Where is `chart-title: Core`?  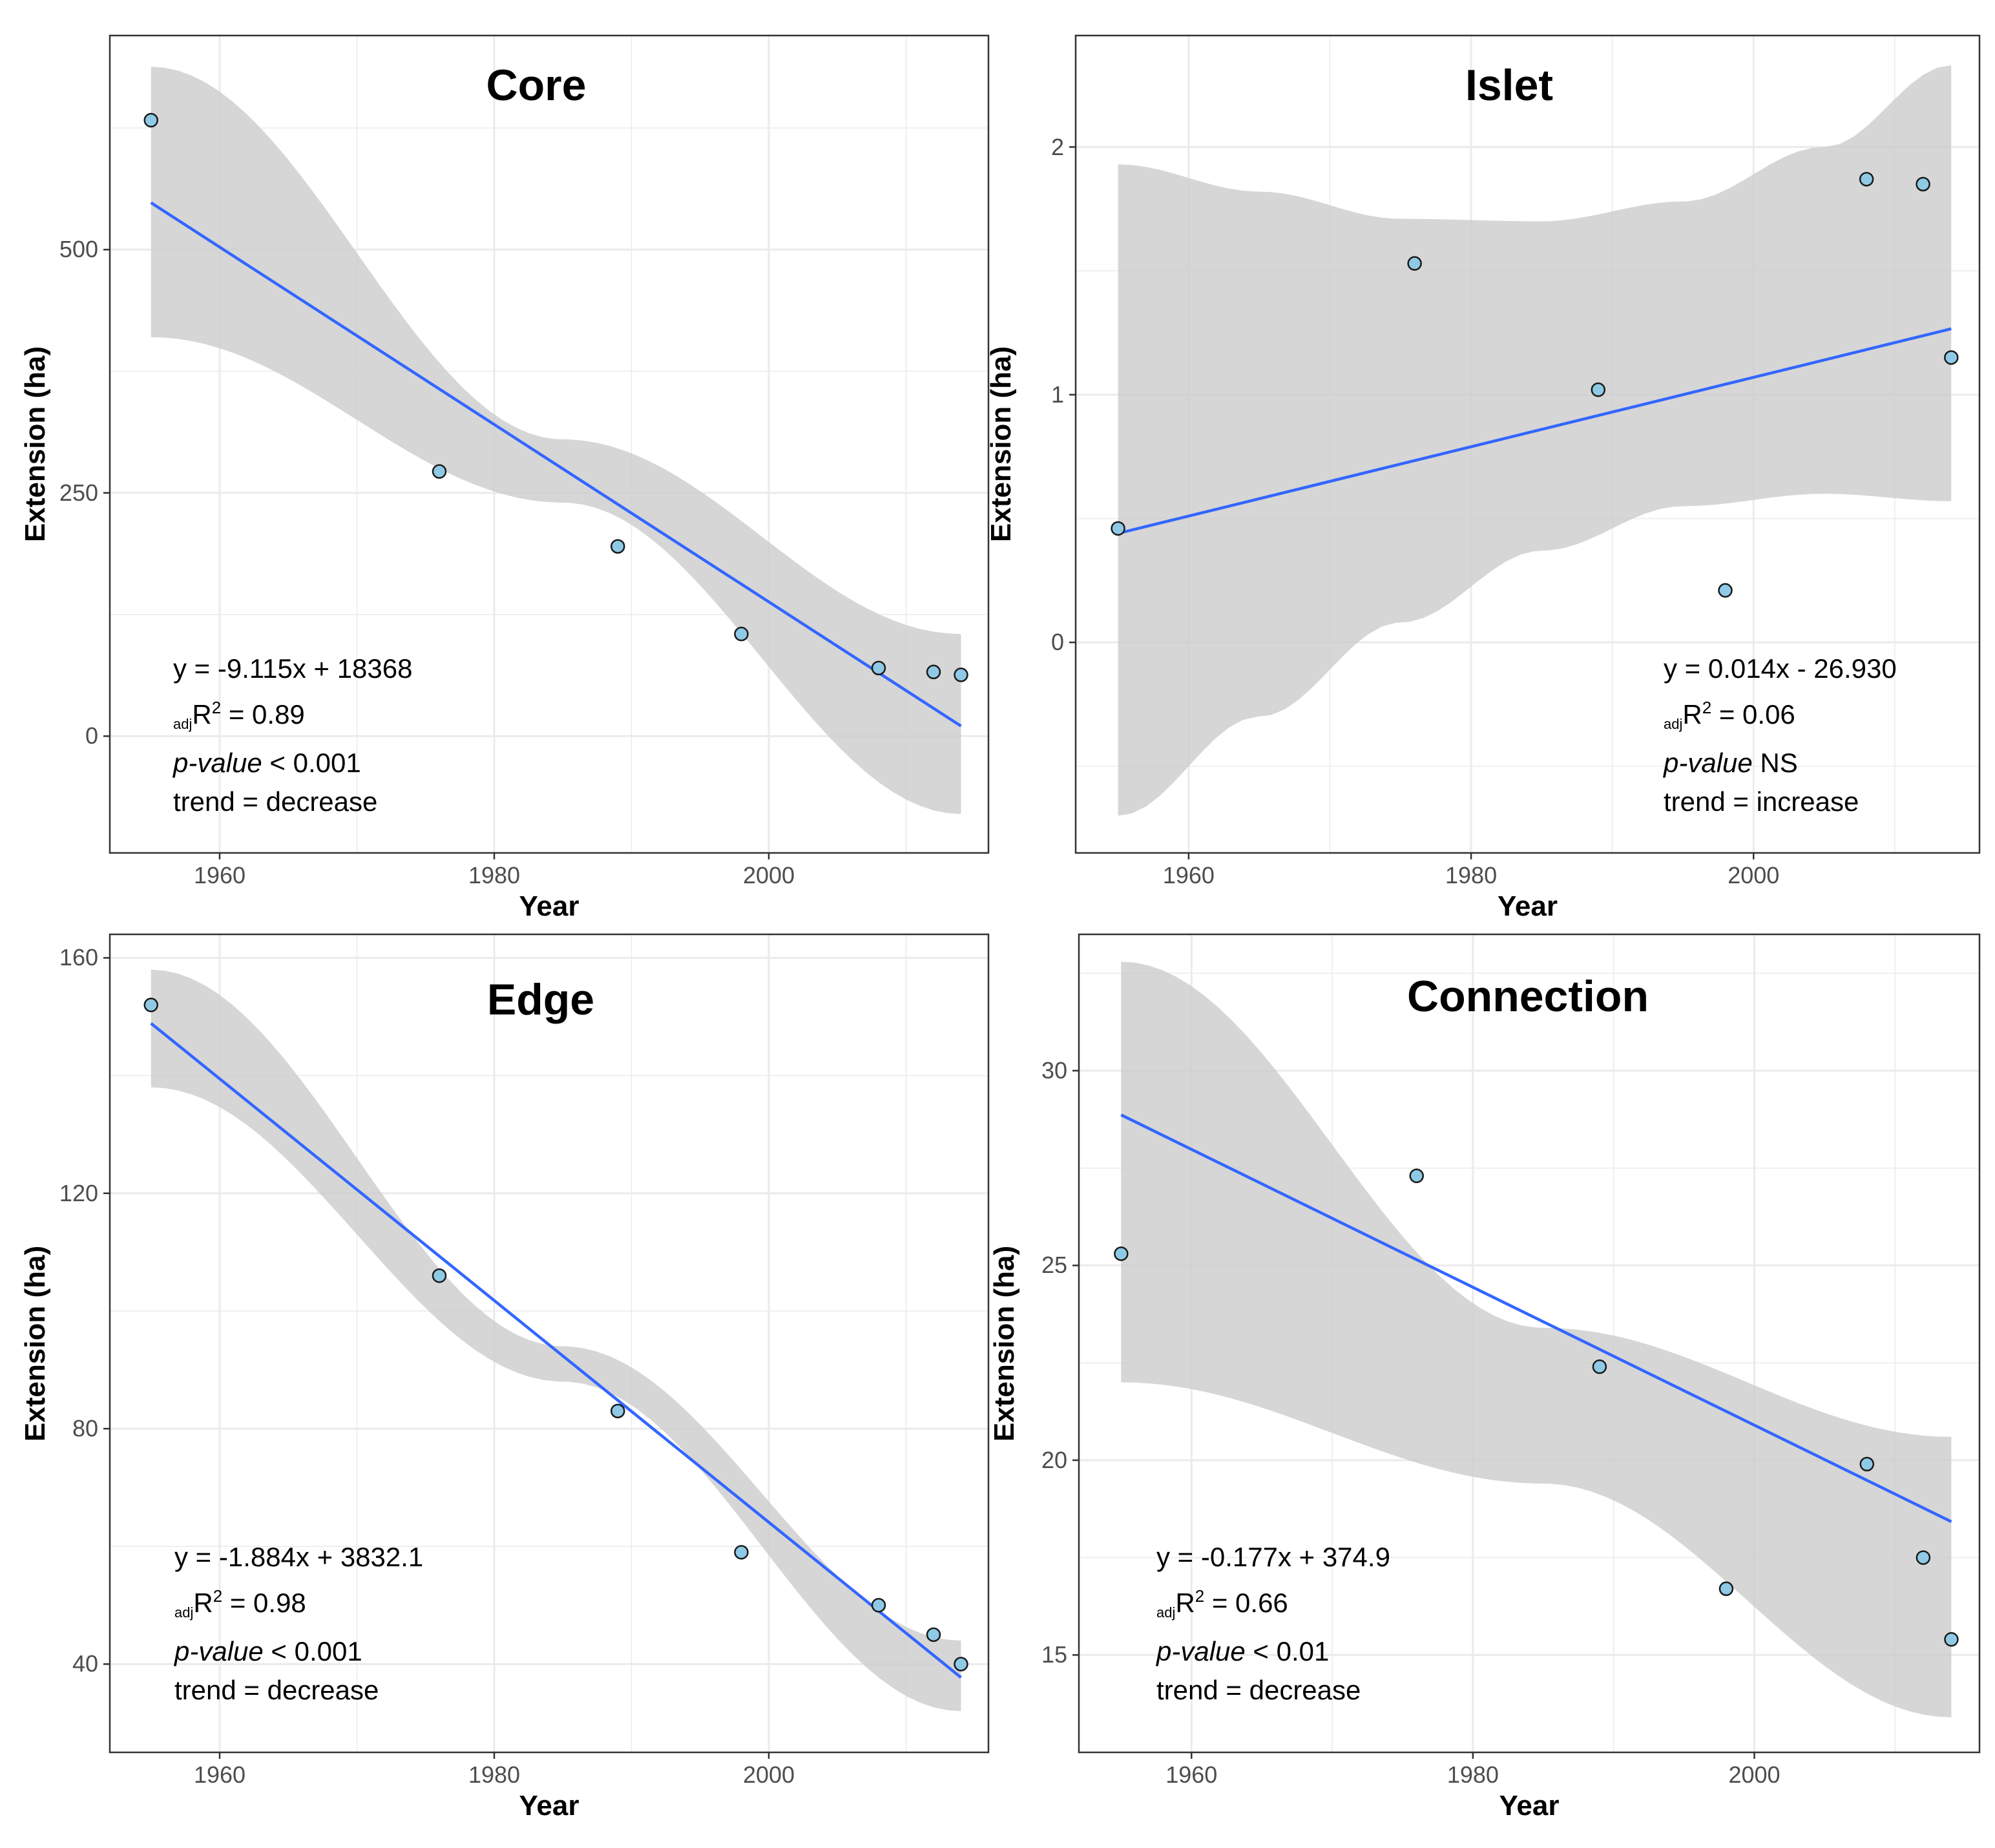 chart-title: Core is located at coordinates (536, 86).